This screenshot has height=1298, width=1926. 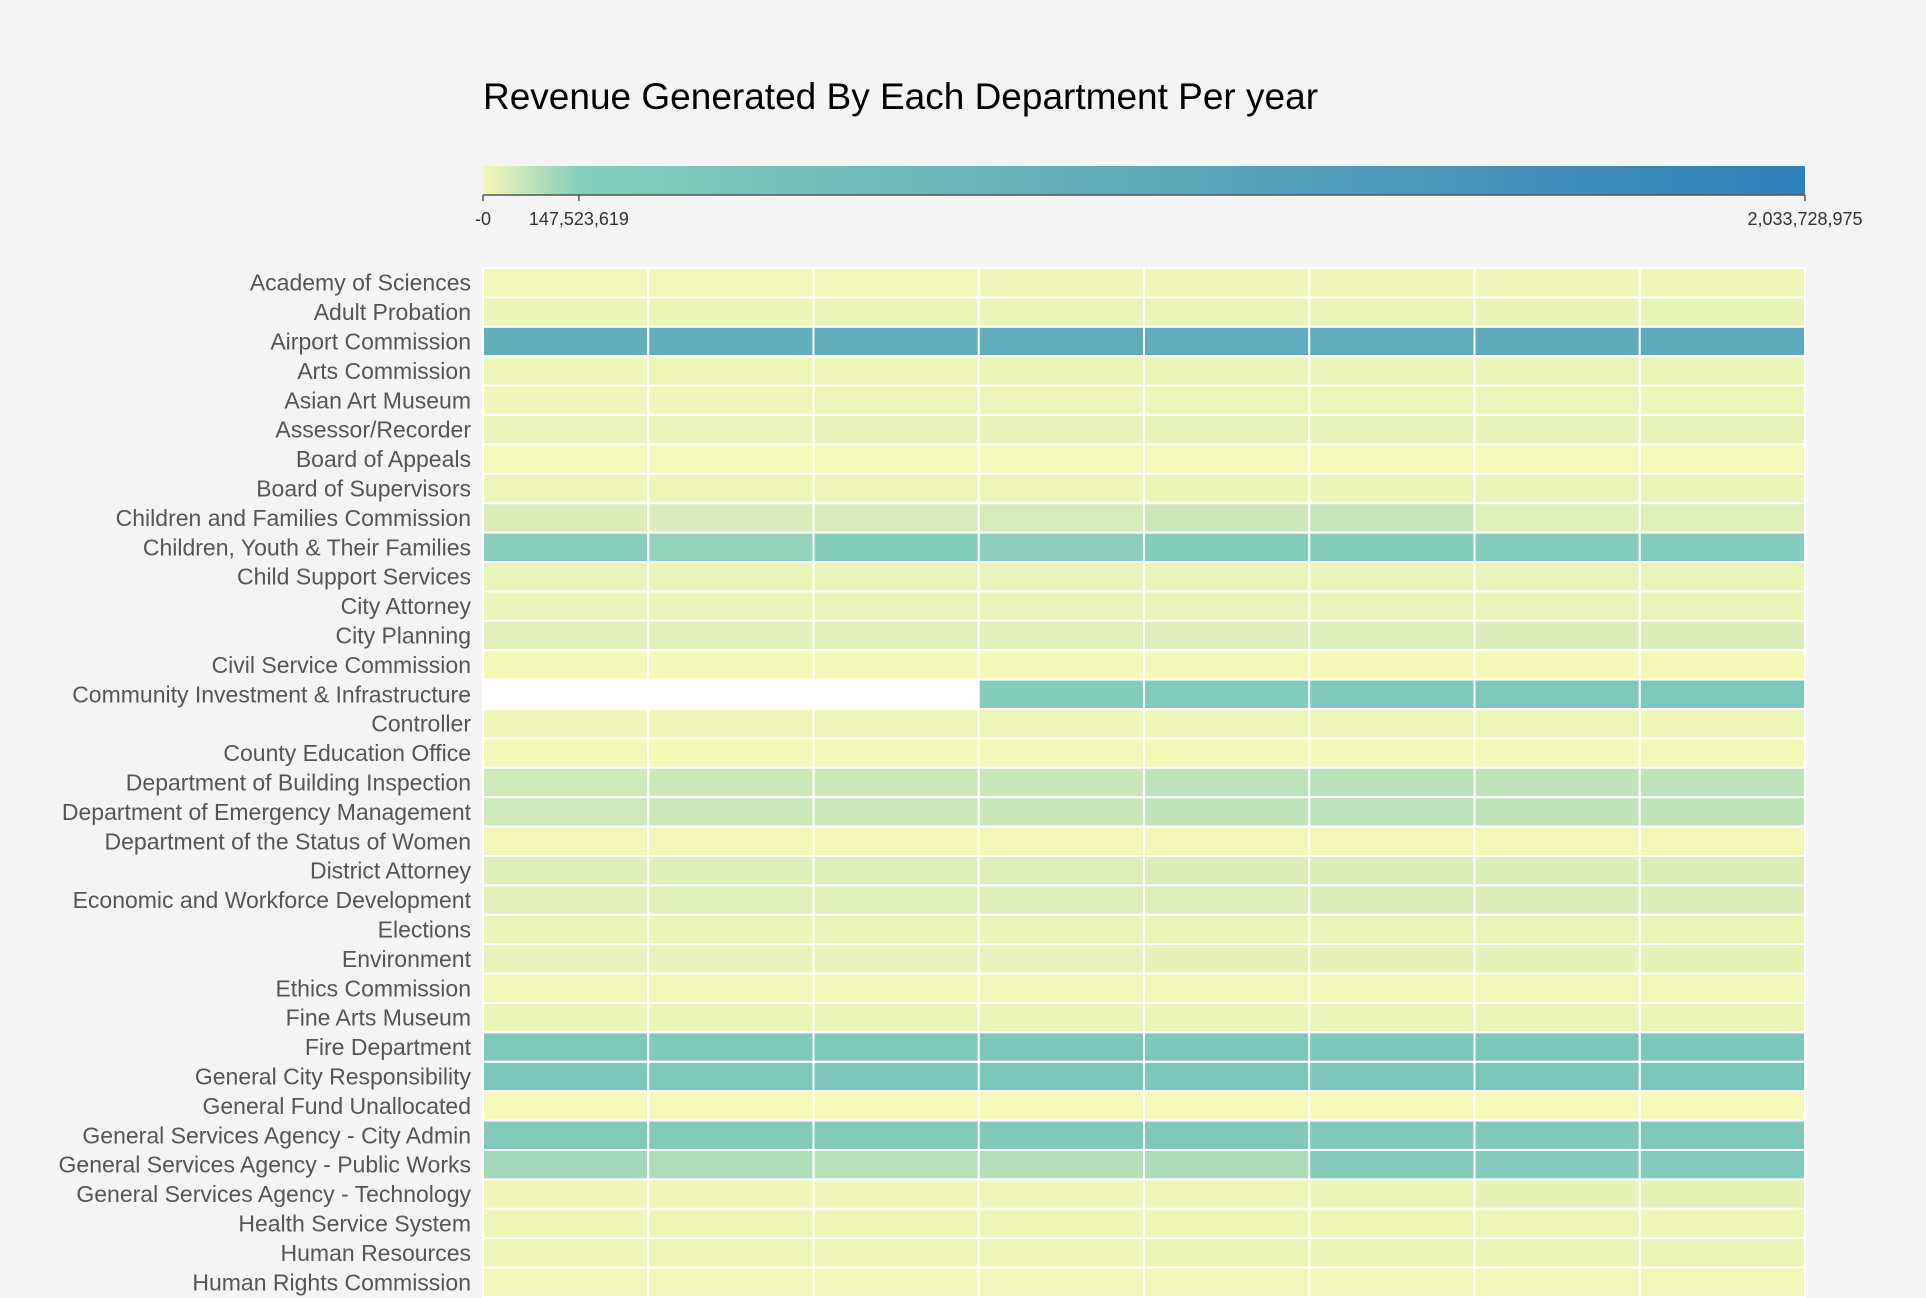 What do you see at coordinates (376, 1253) in the screenshot?
I see `row-label: Human Resources` at bounding box center [376, 1253].